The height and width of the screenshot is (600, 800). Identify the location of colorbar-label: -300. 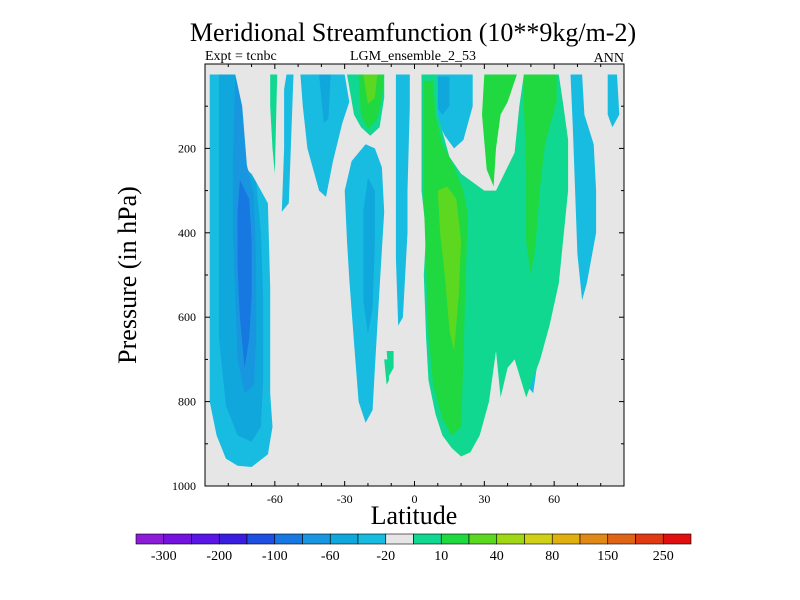
(164, 556).